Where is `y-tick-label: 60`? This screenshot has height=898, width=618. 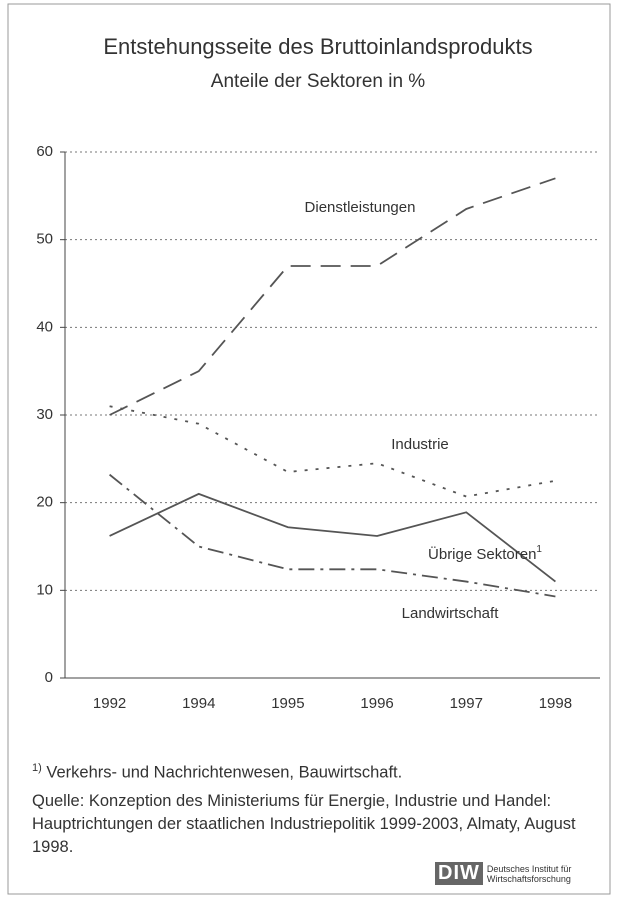 y-tick-label: 60 is located at coordinates (44, 151).